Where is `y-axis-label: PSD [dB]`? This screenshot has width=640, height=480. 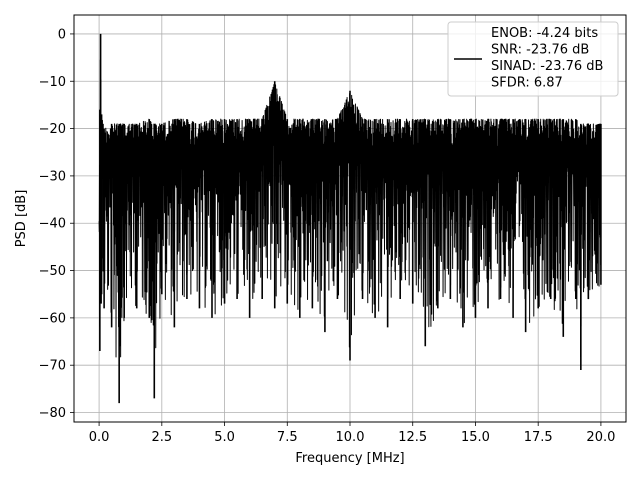 y-axis-label: PSD [dB] is located at coordinates (21, 219).